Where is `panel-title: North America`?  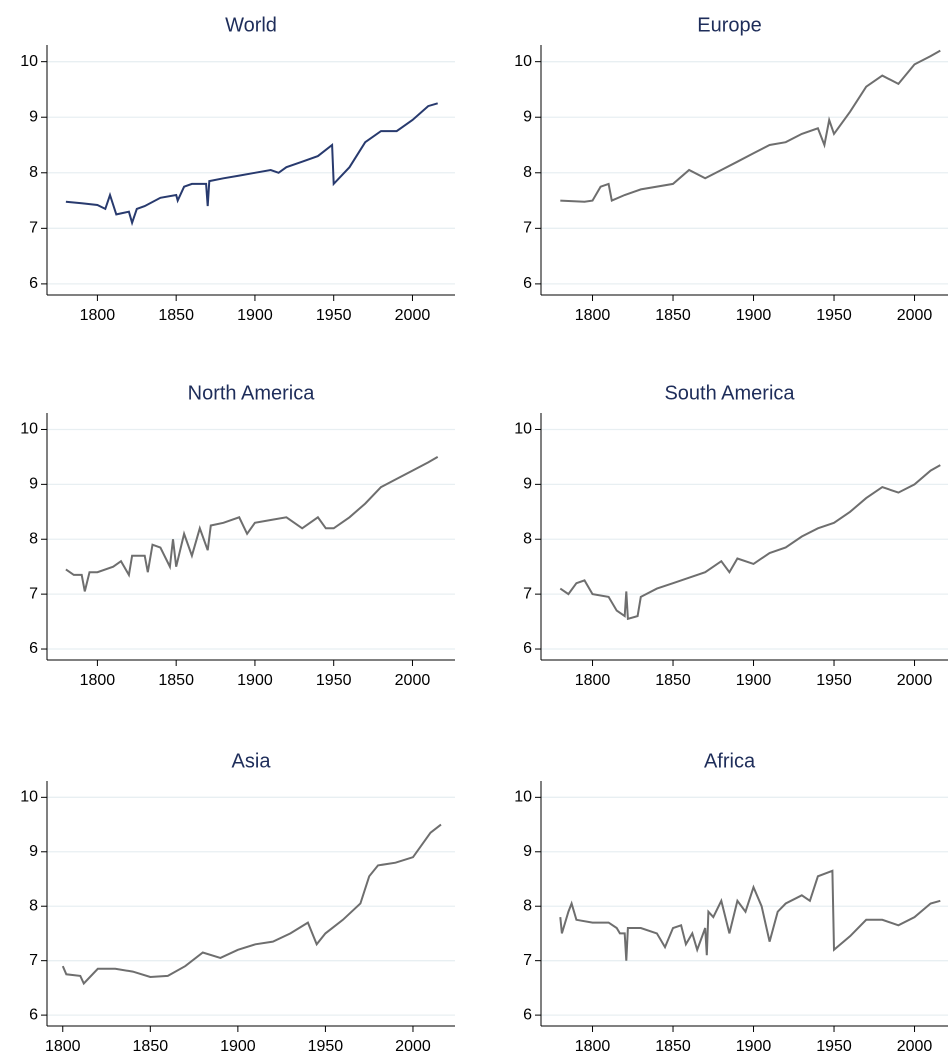
panel-title: North America is located at coordinates (252, 393).